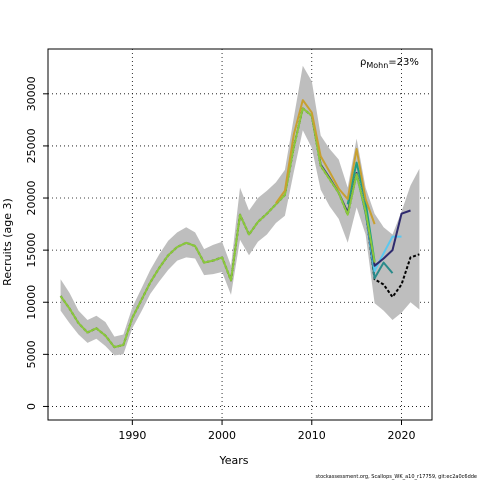 The height and width of the screenshot is (480, 480). Describe the element at coordinates (312, 435) in the screenshot. I see `x-tick-label: 2010` at that location.